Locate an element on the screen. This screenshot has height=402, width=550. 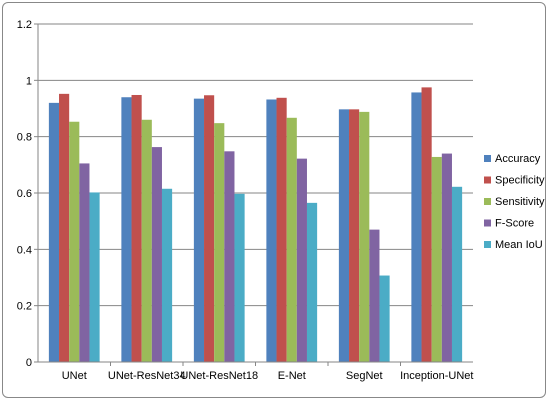
x-tick-label: Inception-UNet is located at coordinates (436, 376).